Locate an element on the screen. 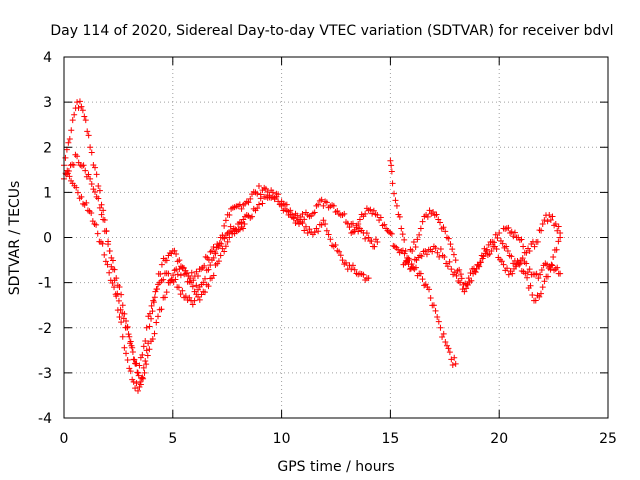  series-track-d is located at coordinates (403, 286).